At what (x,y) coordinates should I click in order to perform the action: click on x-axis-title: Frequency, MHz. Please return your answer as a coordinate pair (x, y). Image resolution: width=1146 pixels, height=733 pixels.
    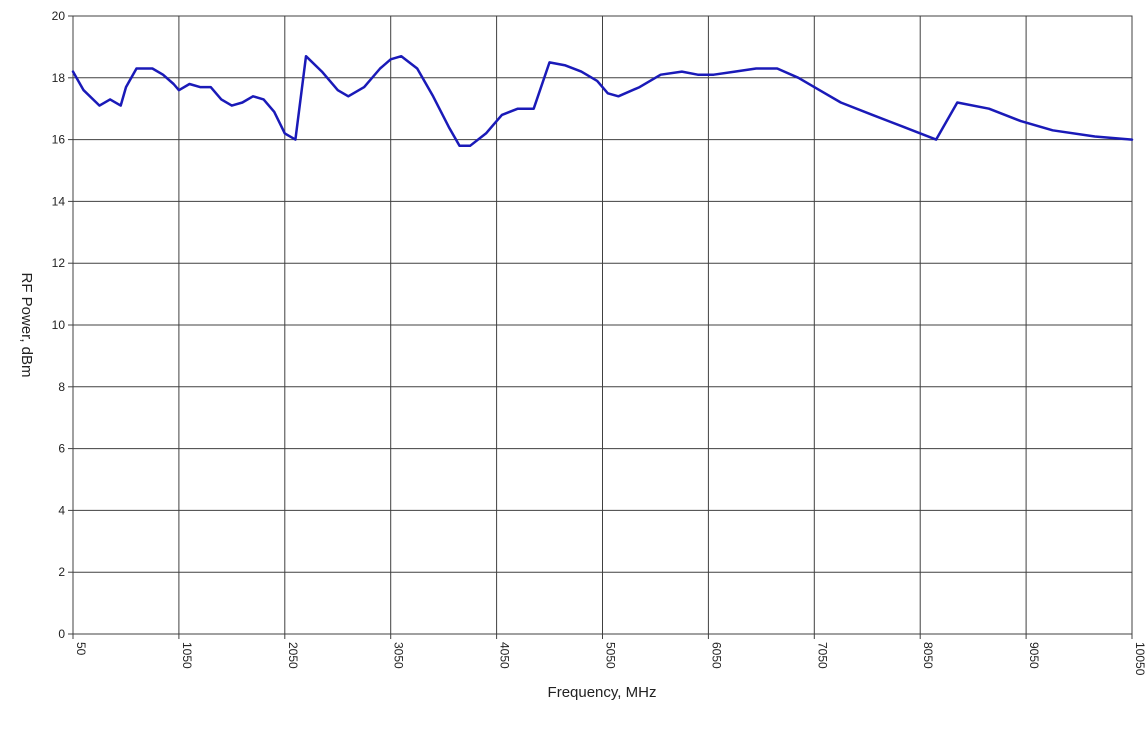
    Looking at the image, I should click on (602, 692).